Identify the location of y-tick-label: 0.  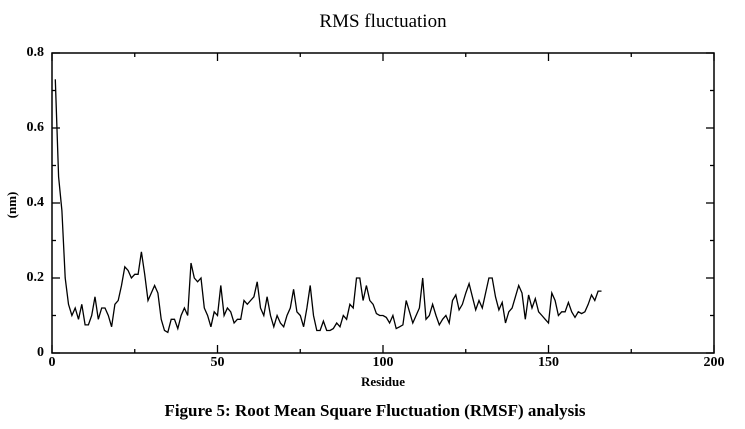
(40, 352).